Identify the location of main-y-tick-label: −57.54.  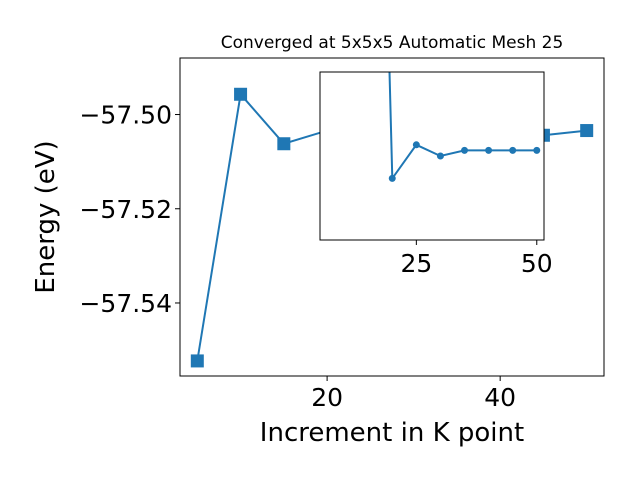
(125, 303).